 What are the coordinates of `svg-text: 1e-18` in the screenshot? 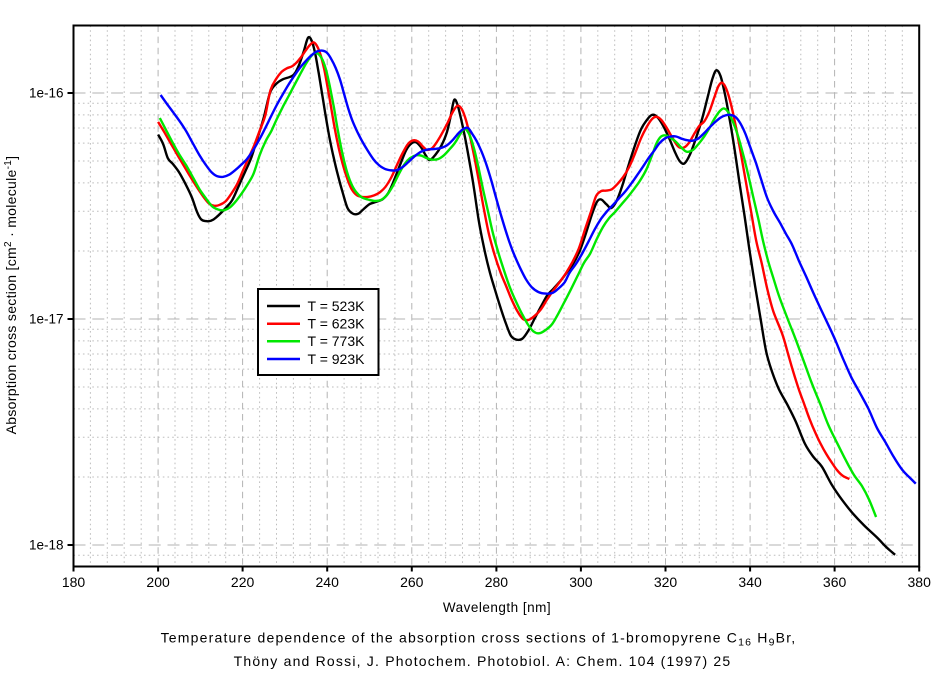 It's located at (46, 545).